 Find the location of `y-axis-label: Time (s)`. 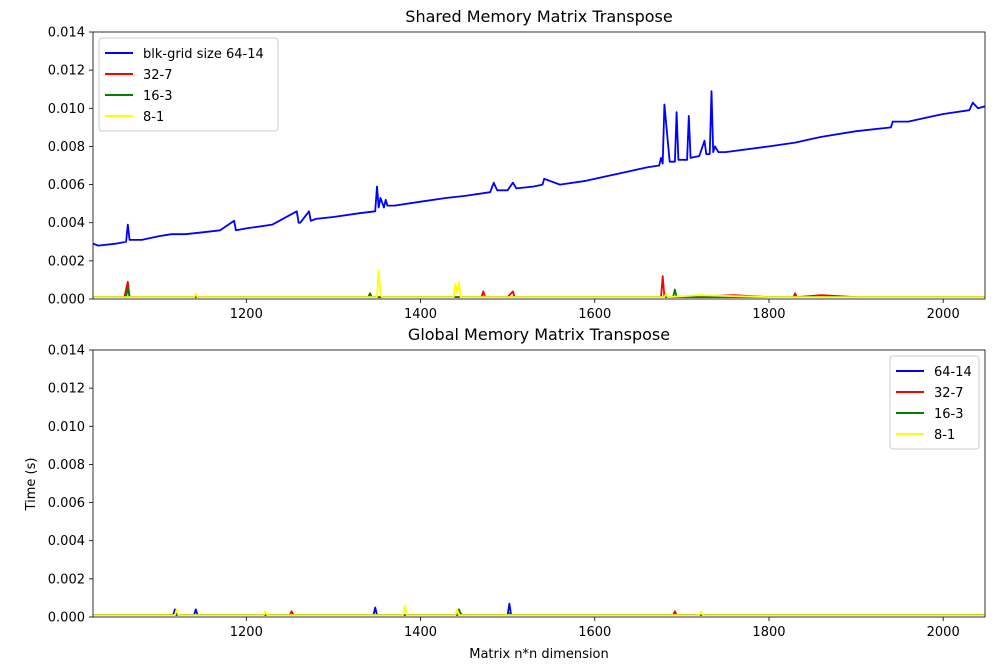

y-axis-label: Time (s) is located at coordinates (31, 485).